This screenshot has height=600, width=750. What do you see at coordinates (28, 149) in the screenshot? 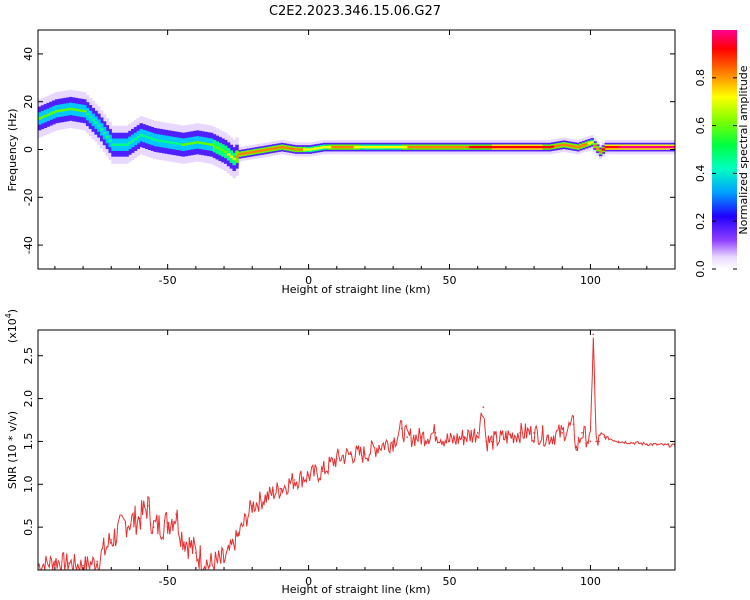
I see `spectrogram-y-tick-label: 0` at bounding box center [28, 149].